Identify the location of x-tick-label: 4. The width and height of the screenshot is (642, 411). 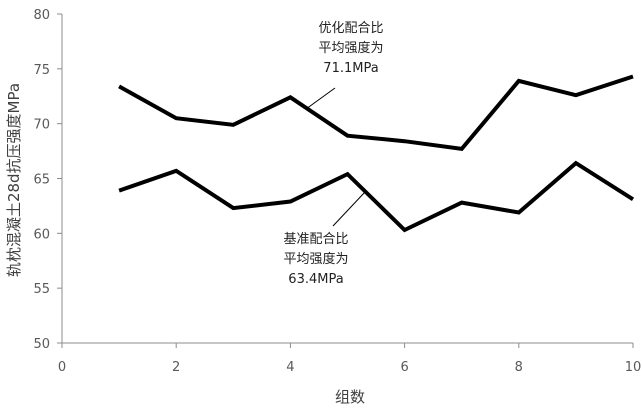
(290, 367).